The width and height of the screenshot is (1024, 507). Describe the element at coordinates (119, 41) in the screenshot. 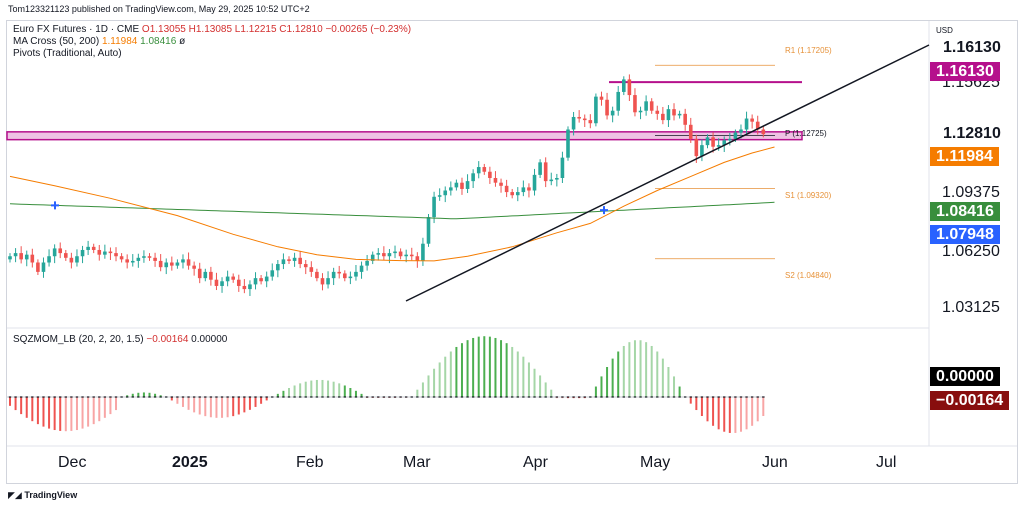

I see `ma-fast-value: 1.11984` at that location.